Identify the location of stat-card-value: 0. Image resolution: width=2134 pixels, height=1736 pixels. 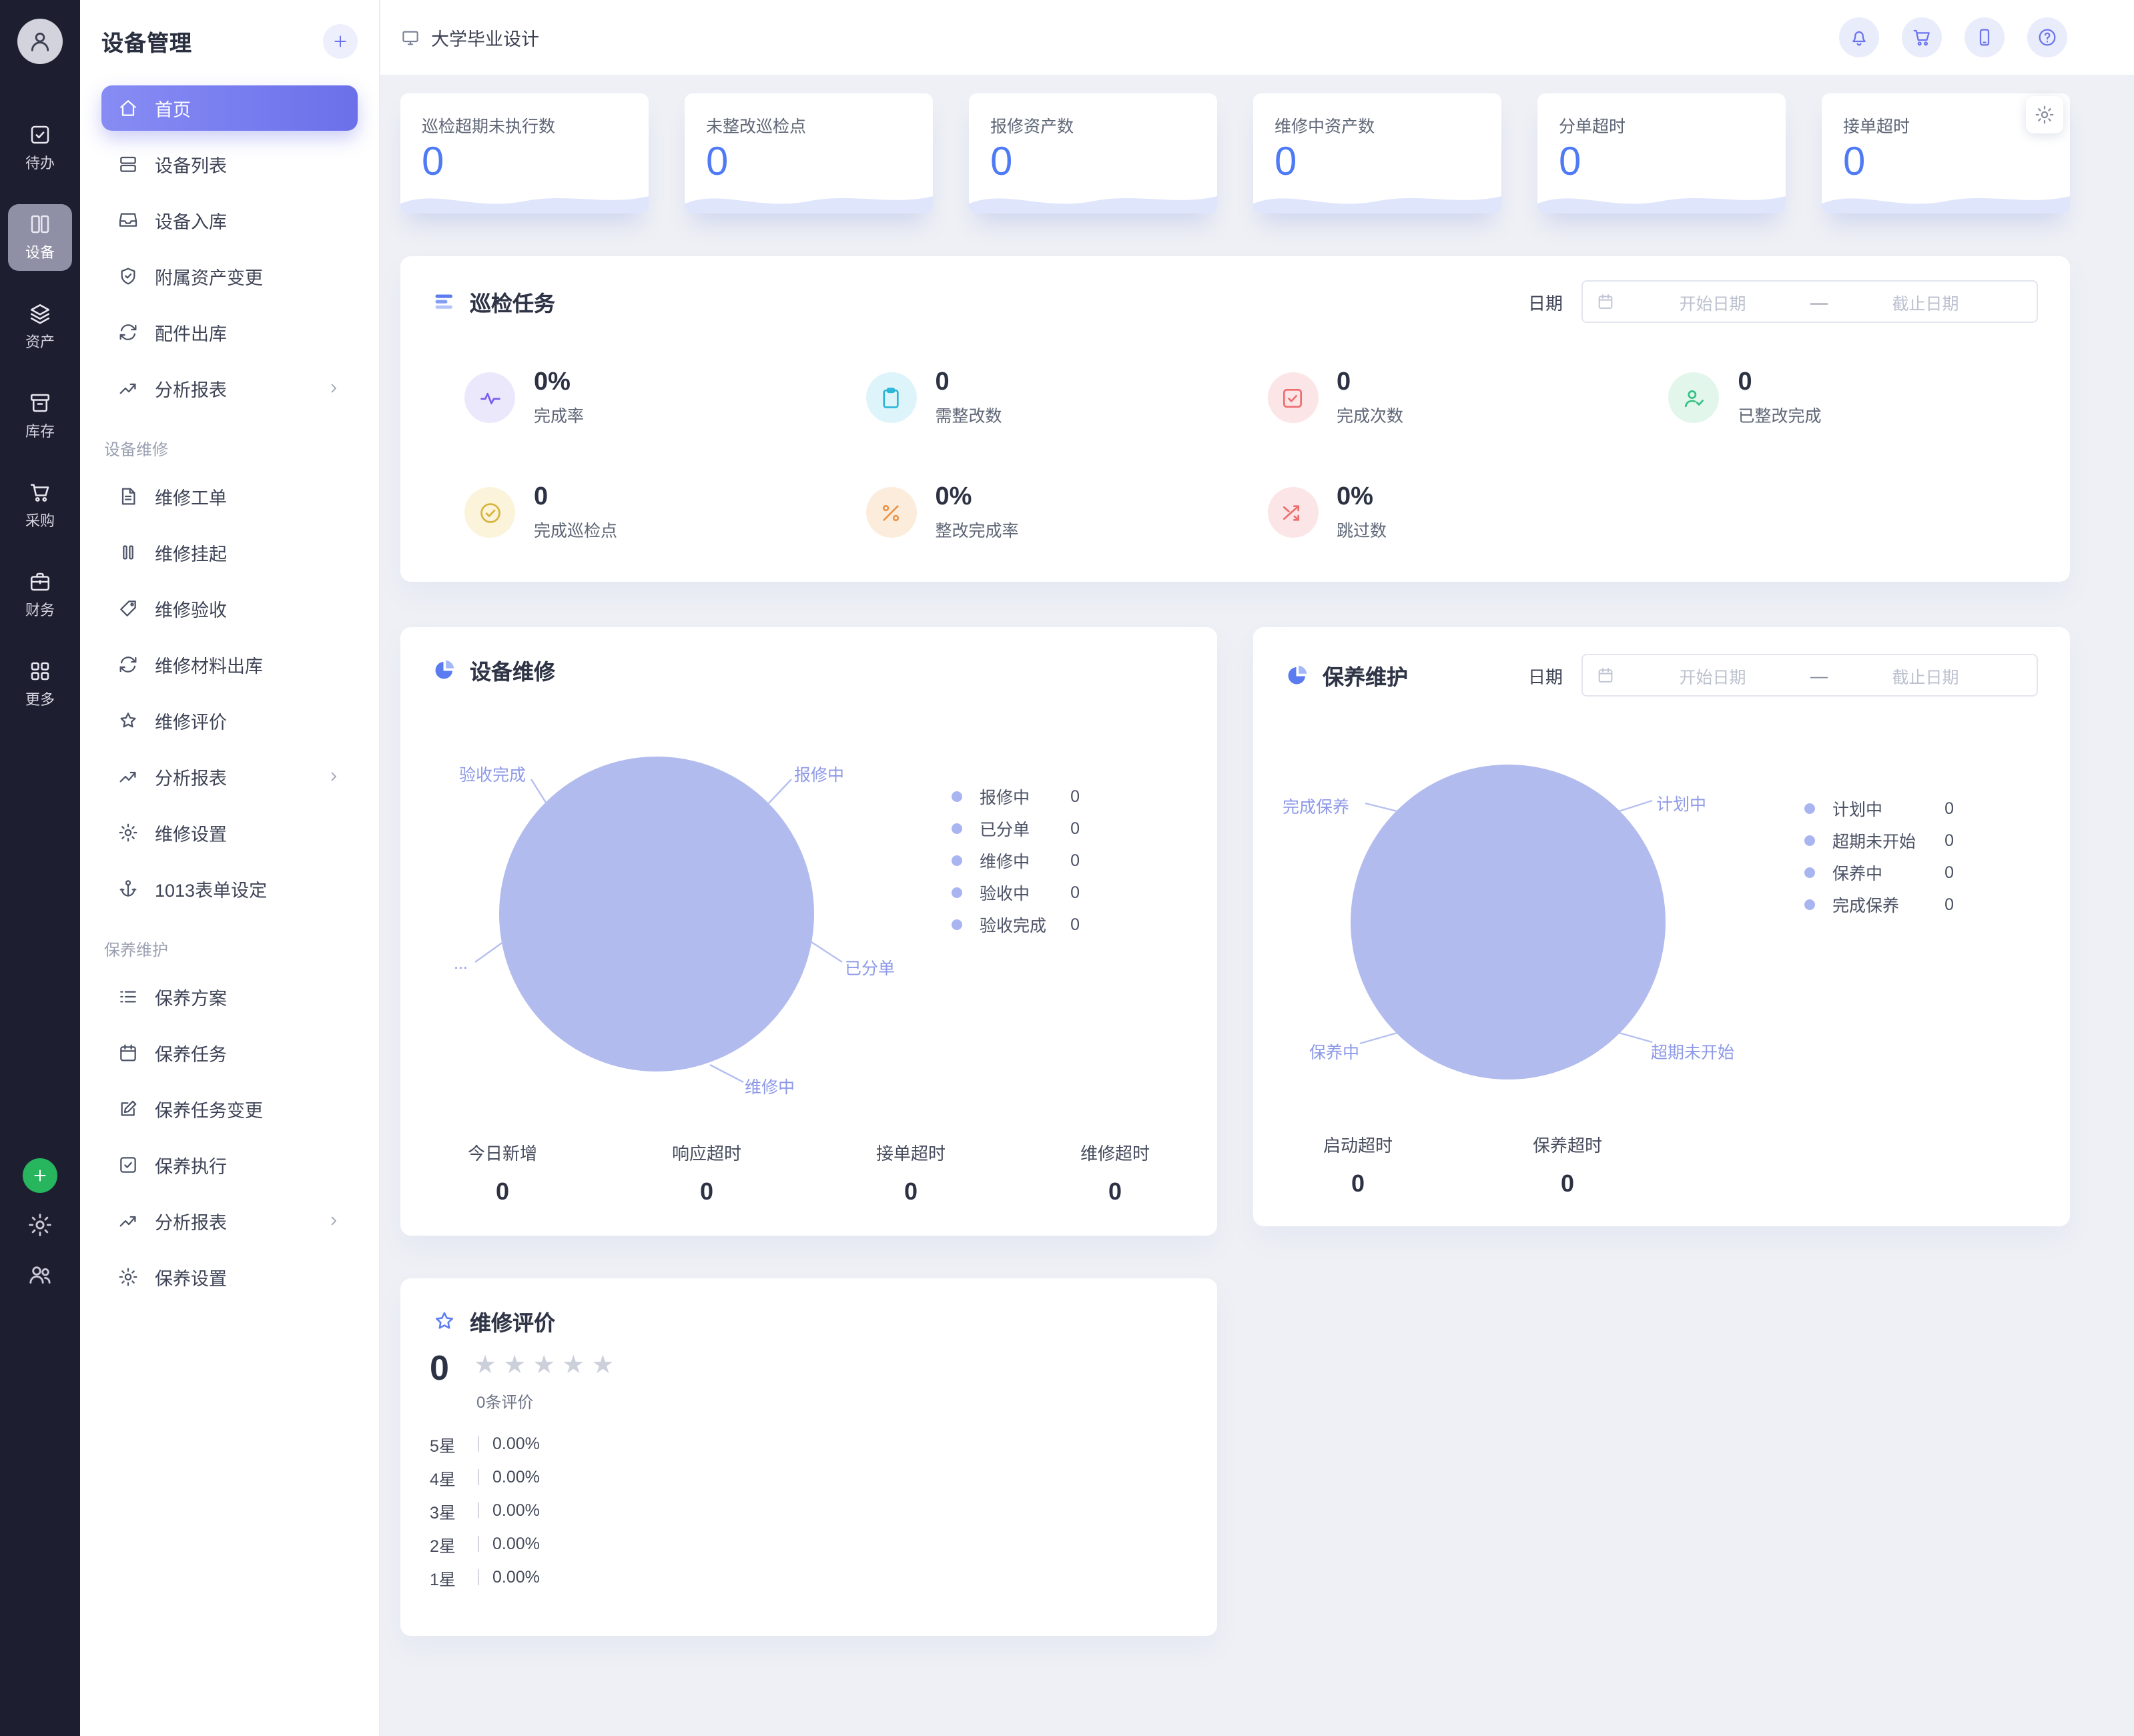
(1854, 162).